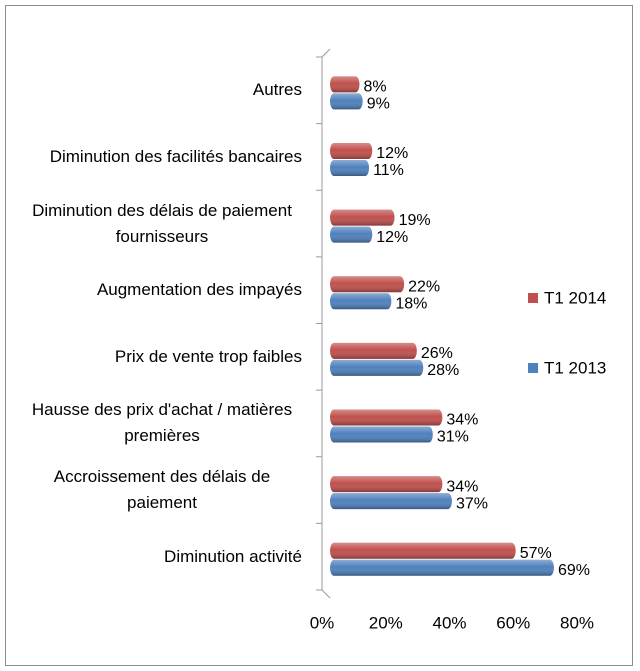  What do you see at coordinates (443, 370) in the screenshot?
I see `value-label: 28%` at bounding box center [443, 370].